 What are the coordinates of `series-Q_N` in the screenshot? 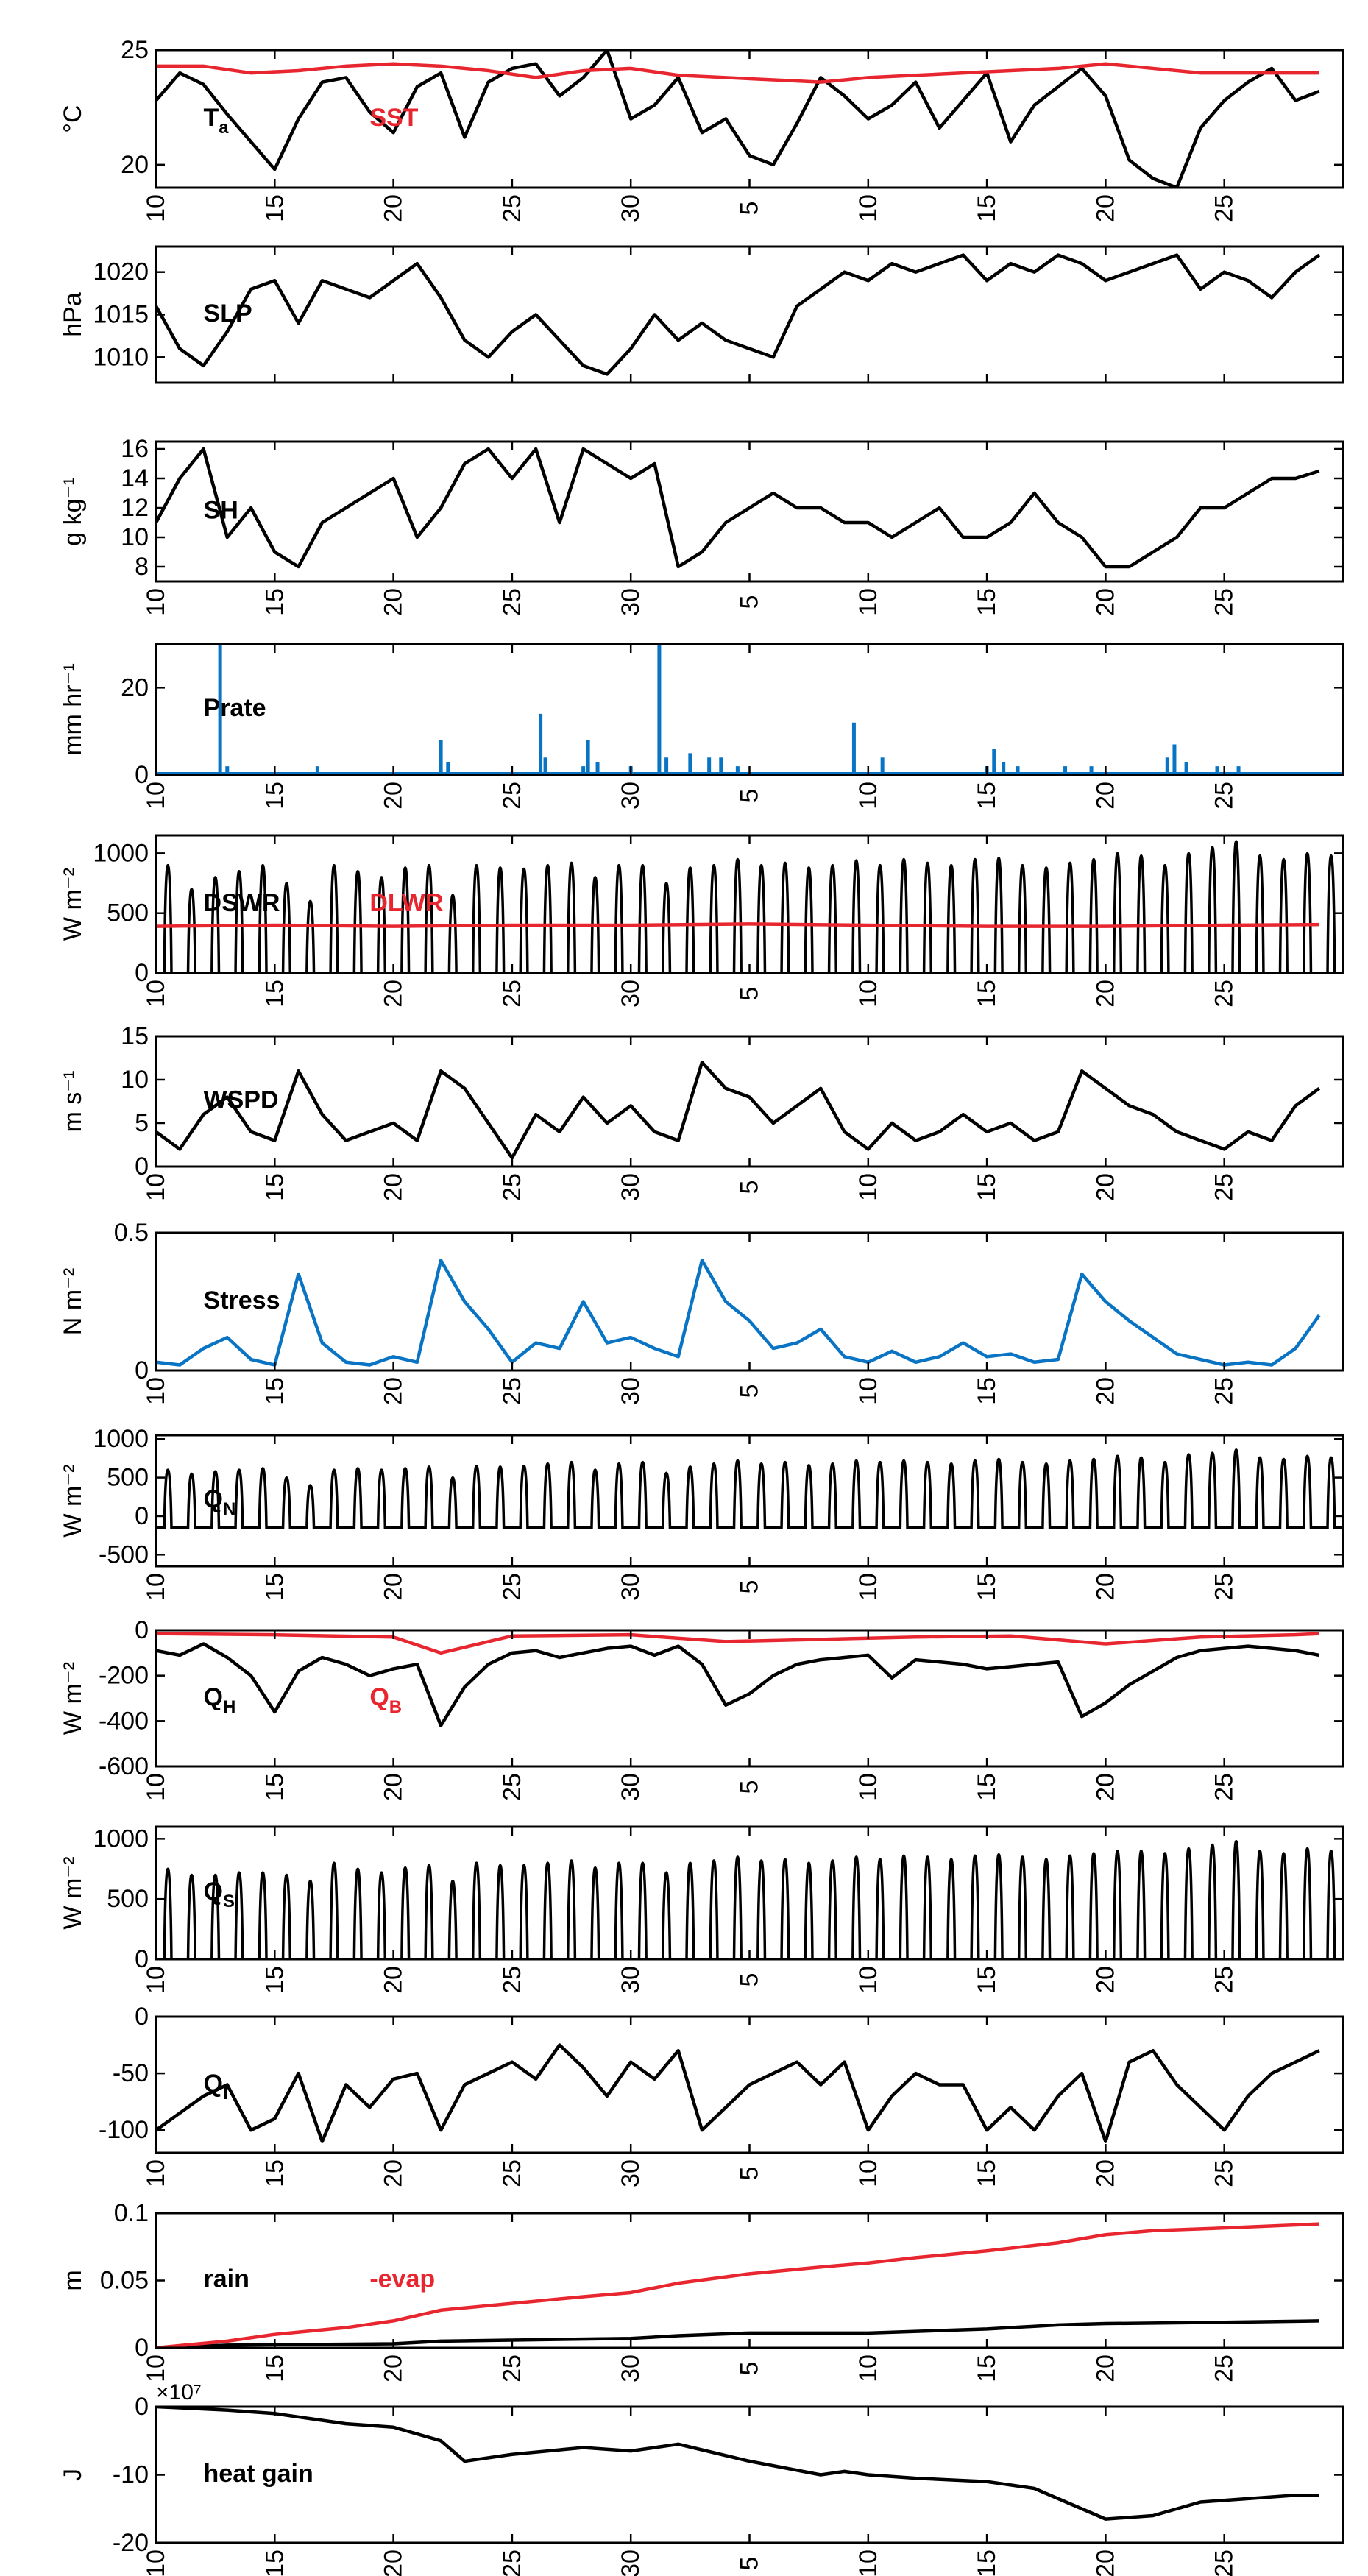 It's located at (749, 1488).